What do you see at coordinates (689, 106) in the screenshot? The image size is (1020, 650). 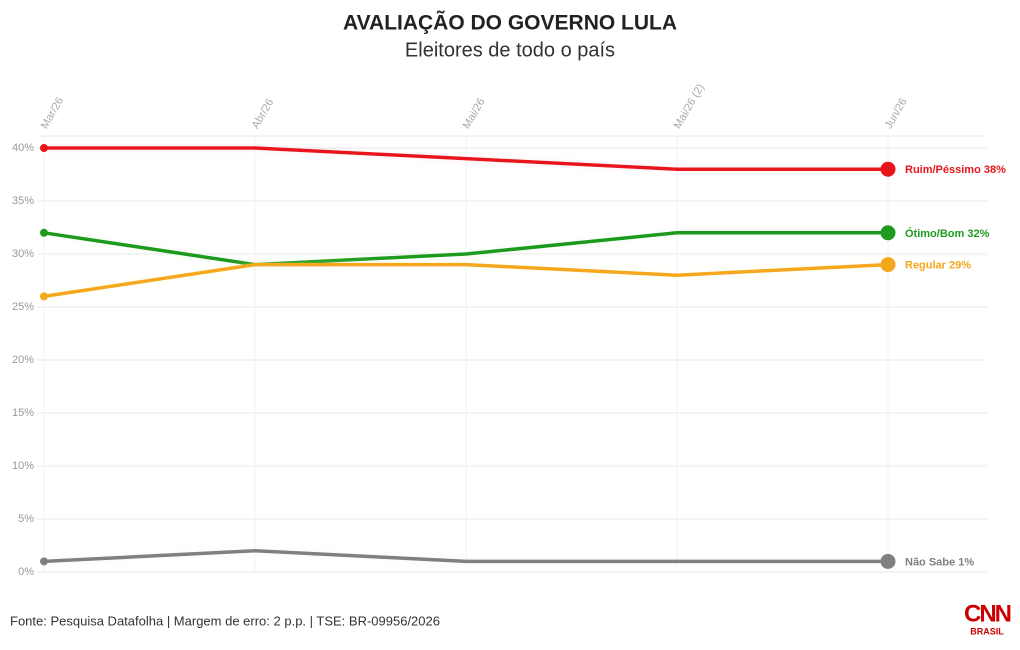 I see `x-tick-label: Mai/26 (2)` at bounding box center [689, 106].